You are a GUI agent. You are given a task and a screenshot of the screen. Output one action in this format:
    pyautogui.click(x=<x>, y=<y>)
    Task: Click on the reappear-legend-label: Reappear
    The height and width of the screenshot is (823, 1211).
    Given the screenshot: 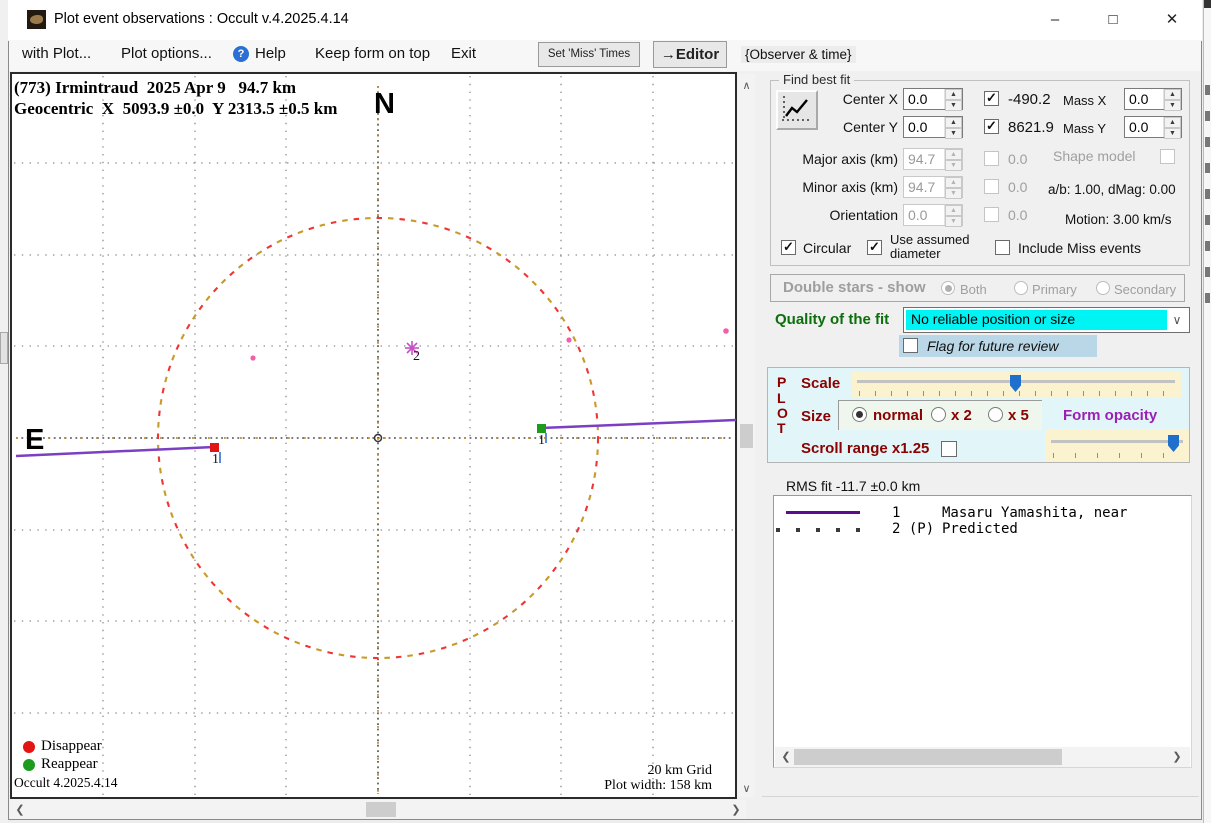 What is the action you would take?
    pyautogui.click(x=69, y=764)
    